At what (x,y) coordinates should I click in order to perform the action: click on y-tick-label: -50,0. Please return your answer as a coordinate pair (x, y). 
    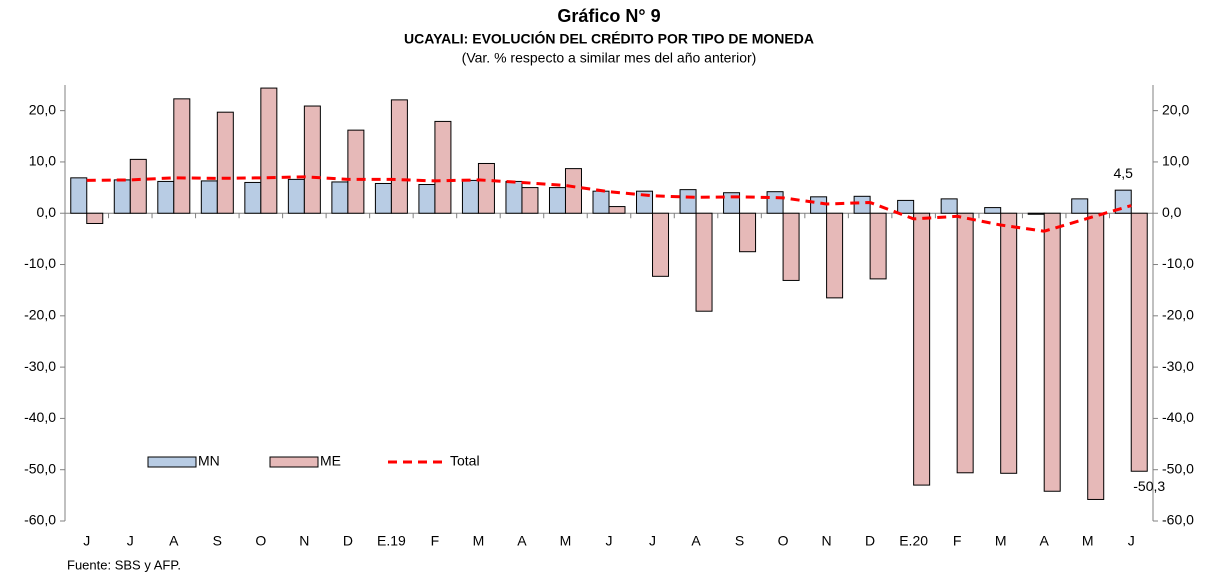
    Looking at the image, I should click on (40, 468).